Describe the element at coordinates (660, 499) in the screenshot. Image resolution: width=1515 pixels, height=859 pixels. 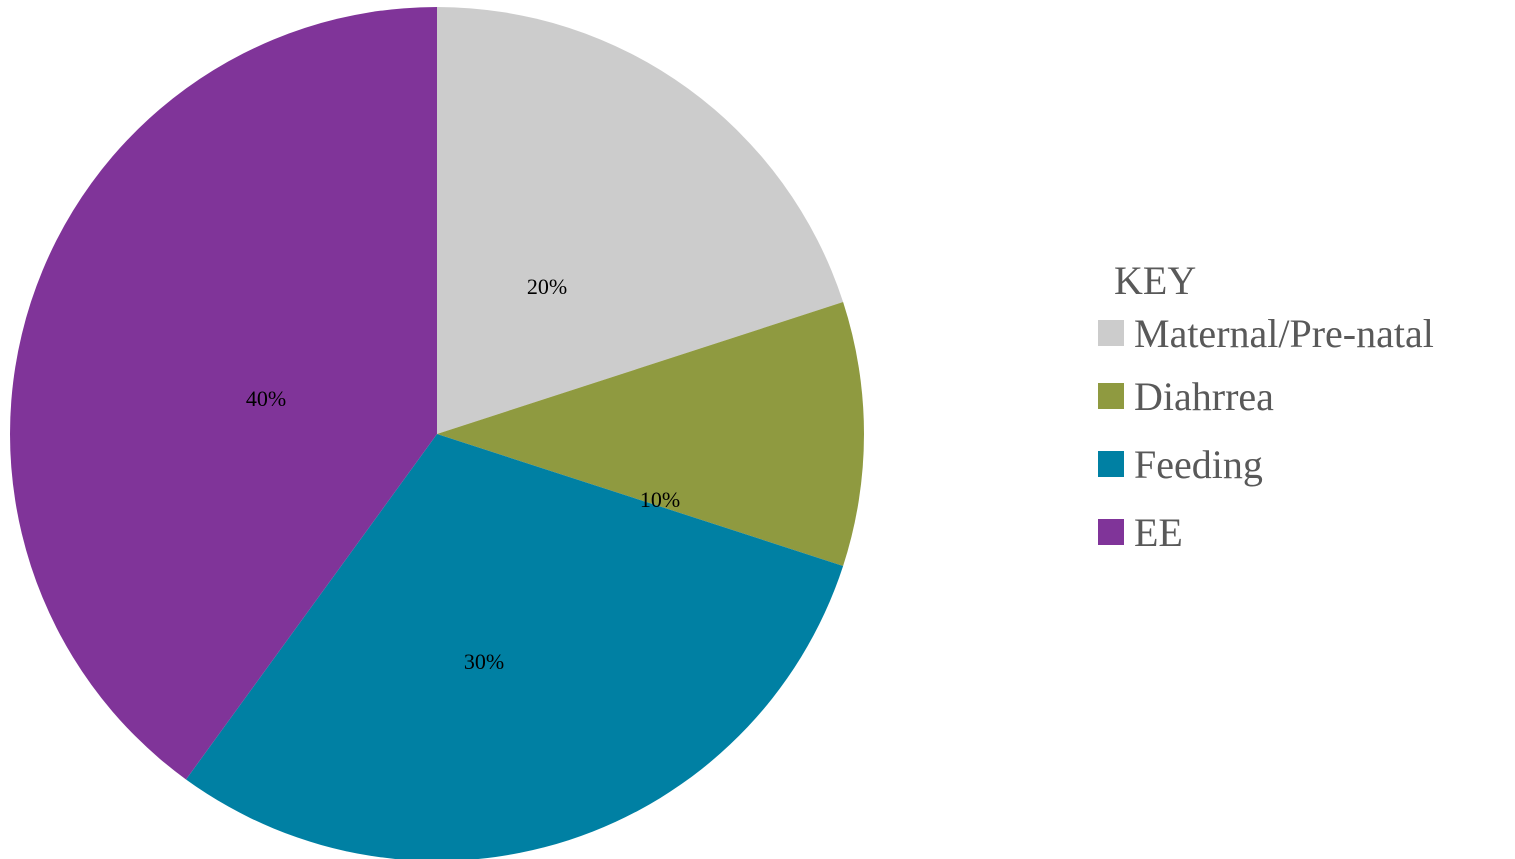
I see `slice-label-diahrrea: 10%` at that location.